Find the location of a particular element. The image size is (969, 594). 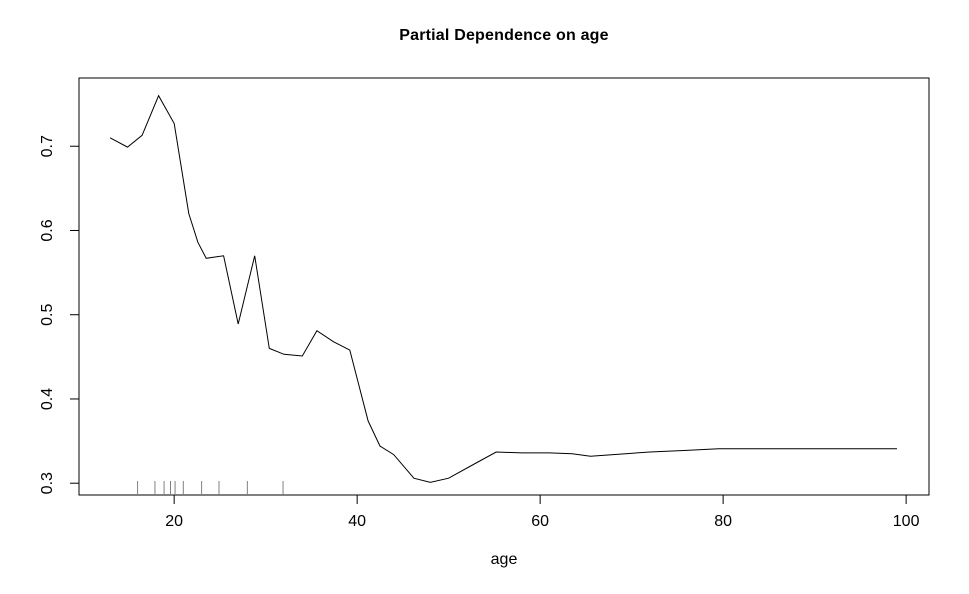

y-tick-label: 0.7 is located at coordinates (47, 146).